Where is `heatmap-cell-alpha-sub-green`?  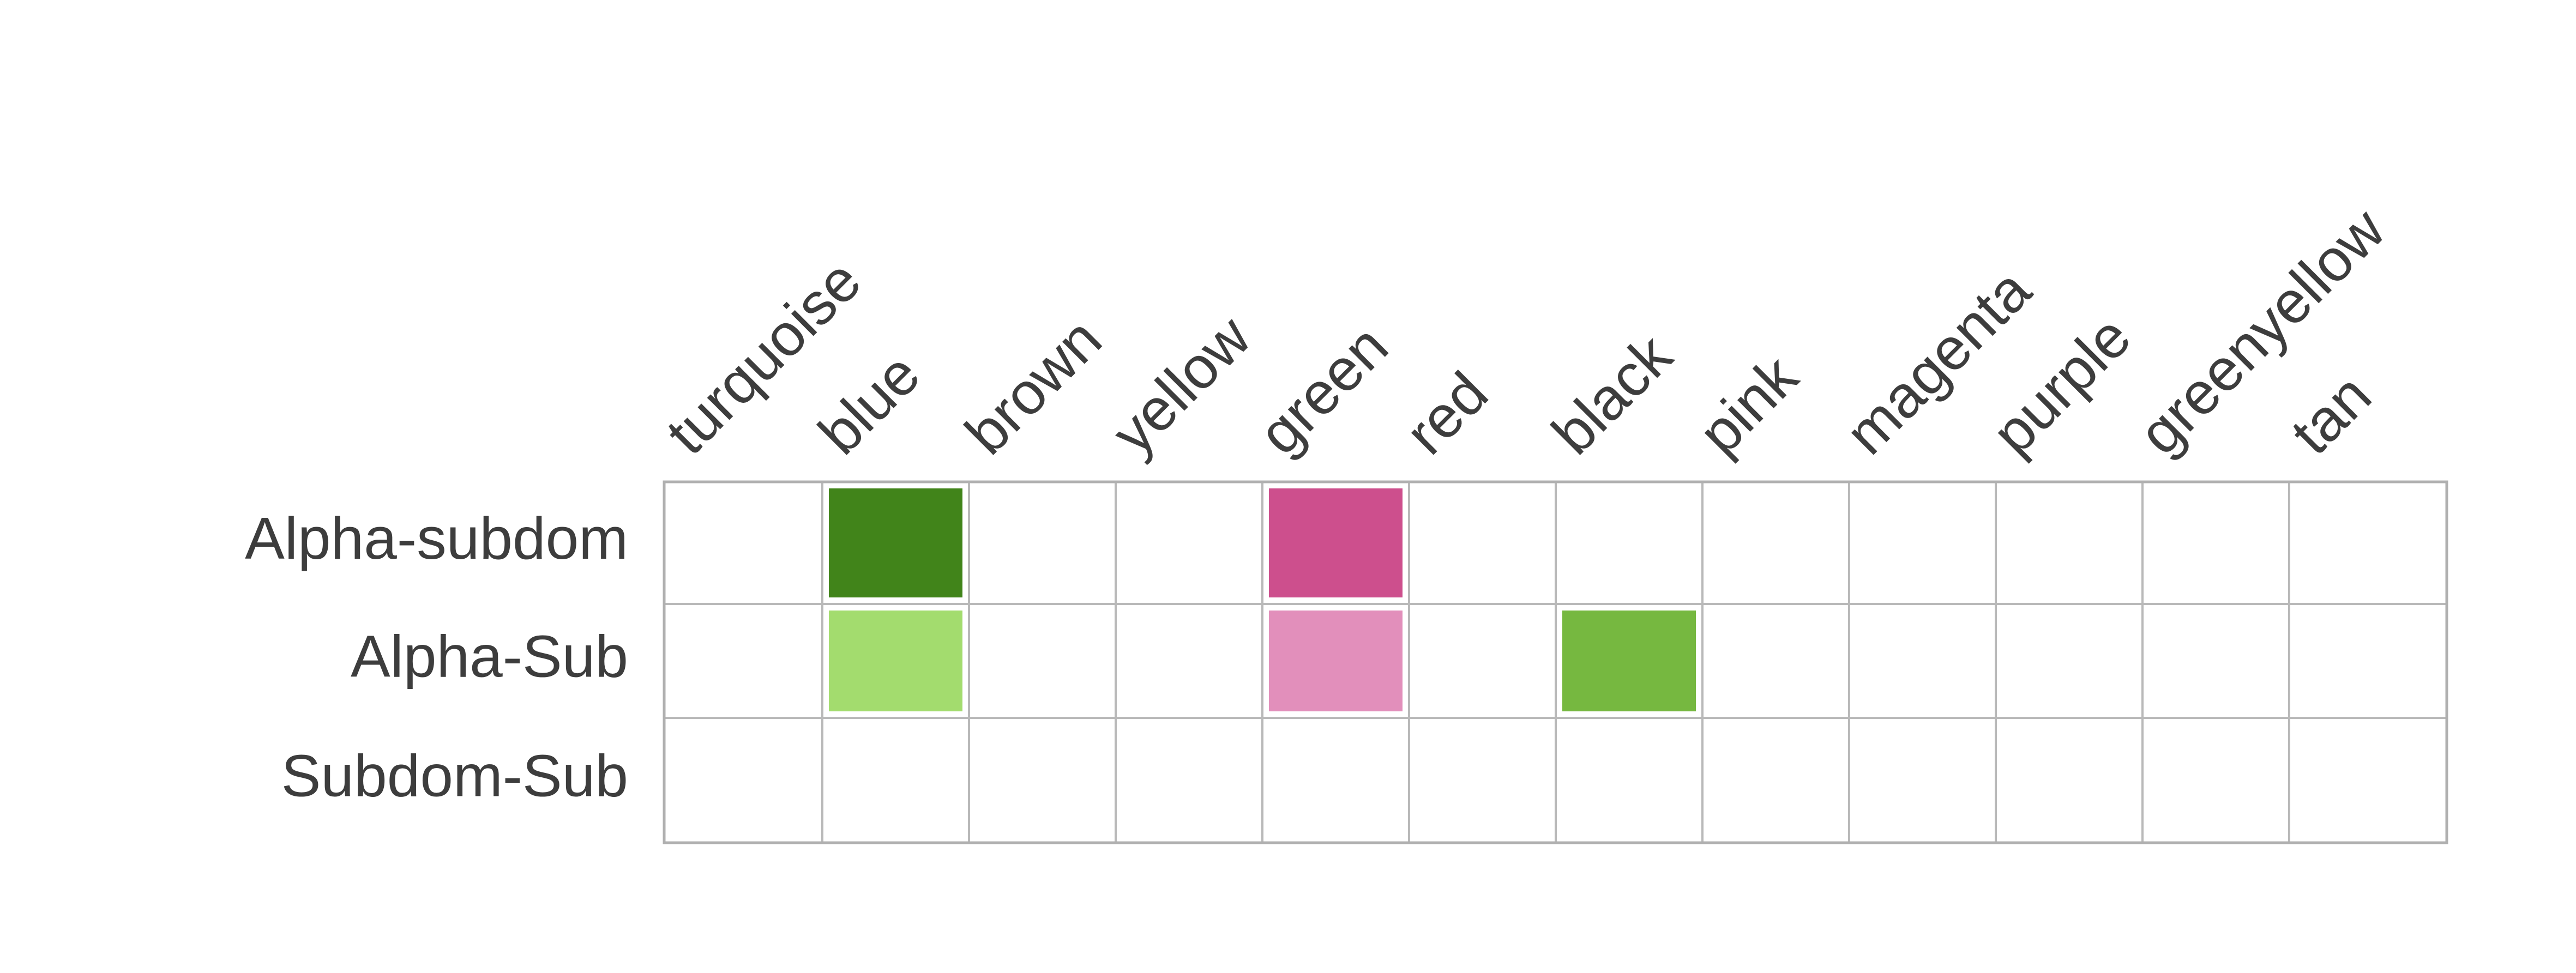 heatmap-cell-alpha-sub-green is located at coordinates (1336, 661).